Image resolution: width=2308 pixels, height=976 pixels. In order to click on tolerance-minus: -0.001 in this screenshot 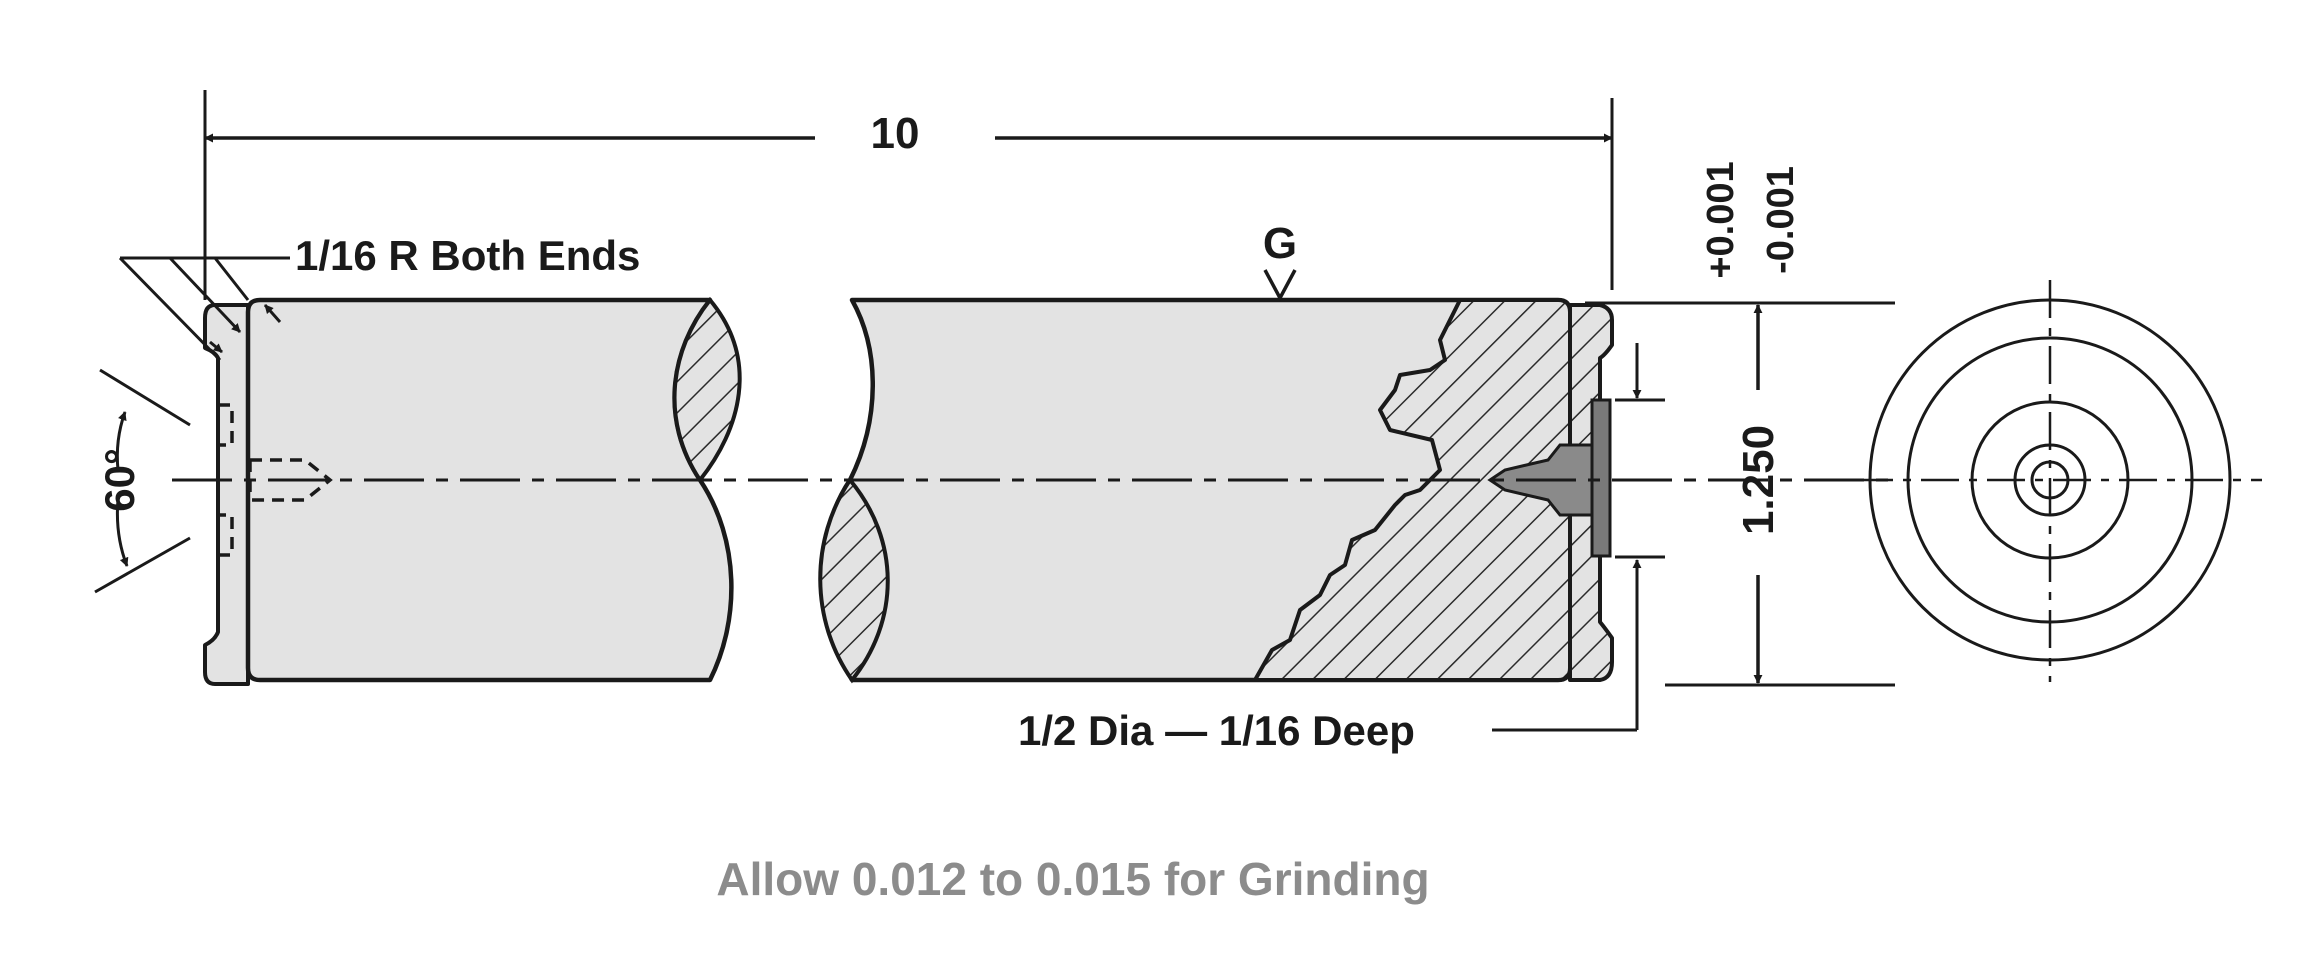, I will do `click(1781, 220)`.